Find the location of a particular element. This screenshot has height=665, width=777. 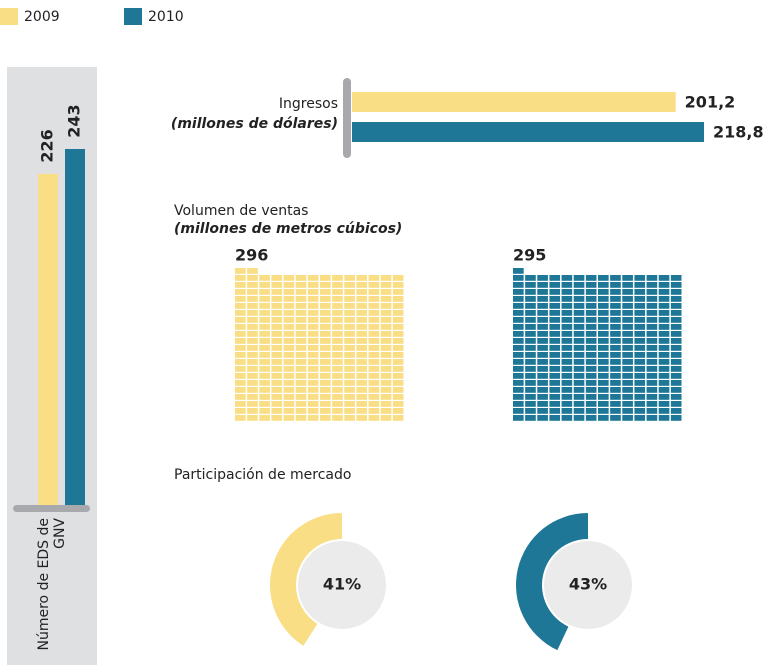

chart-subtitle: (millones de dólares) is located at coordinates (254, 124).